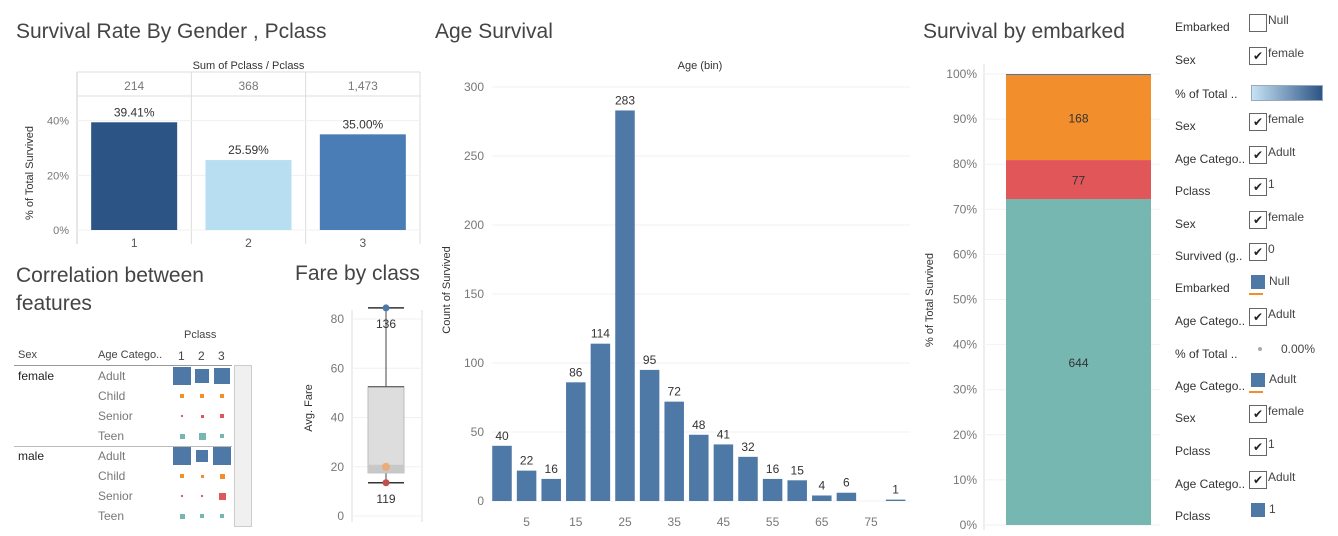 The width and height of the screenshot is (1338, 536). Describe the element at coordinates (58, 122) in the screenshot. I see `y-tick-label: 40%` at that location.